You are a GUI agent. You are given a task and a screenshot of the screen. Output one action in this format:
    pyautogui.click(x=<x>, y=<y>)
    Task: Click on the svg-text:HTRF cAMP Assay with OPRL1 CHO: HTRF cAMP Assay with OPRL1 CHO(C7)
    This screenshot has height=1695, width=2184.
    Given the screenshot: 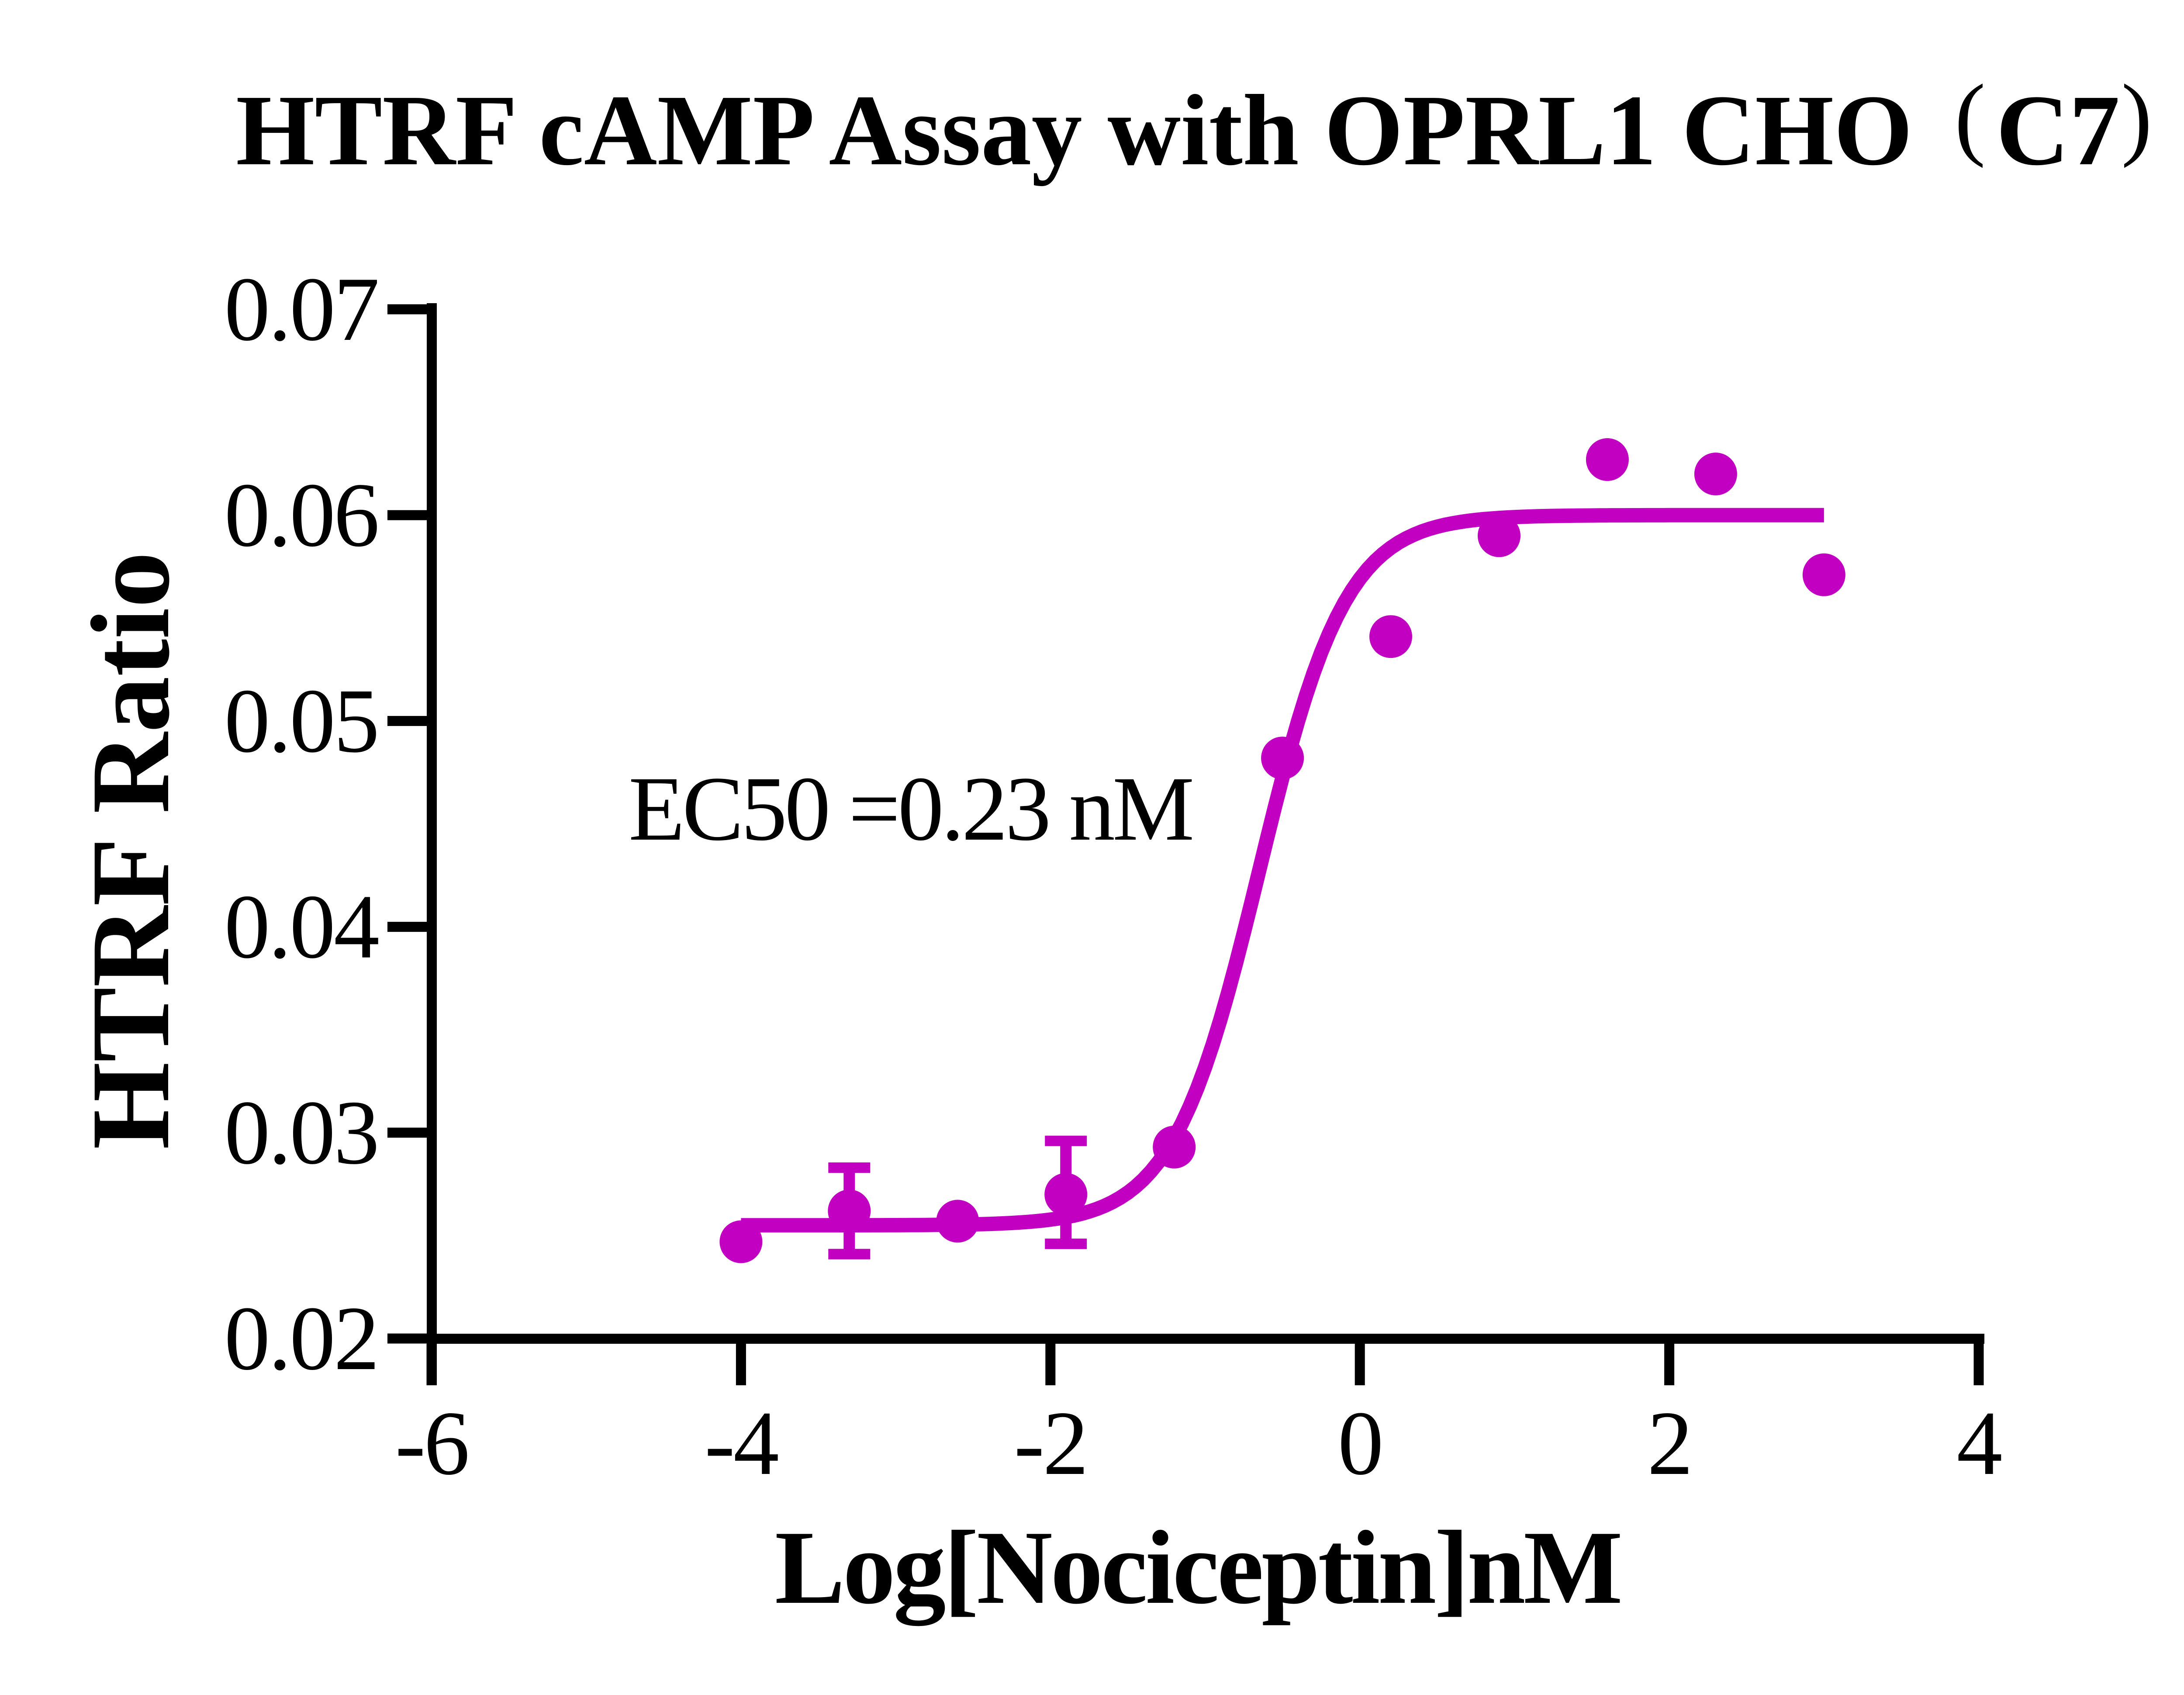 What is the action you would take?
    pyautogui.click(x=1194, y=126)
    